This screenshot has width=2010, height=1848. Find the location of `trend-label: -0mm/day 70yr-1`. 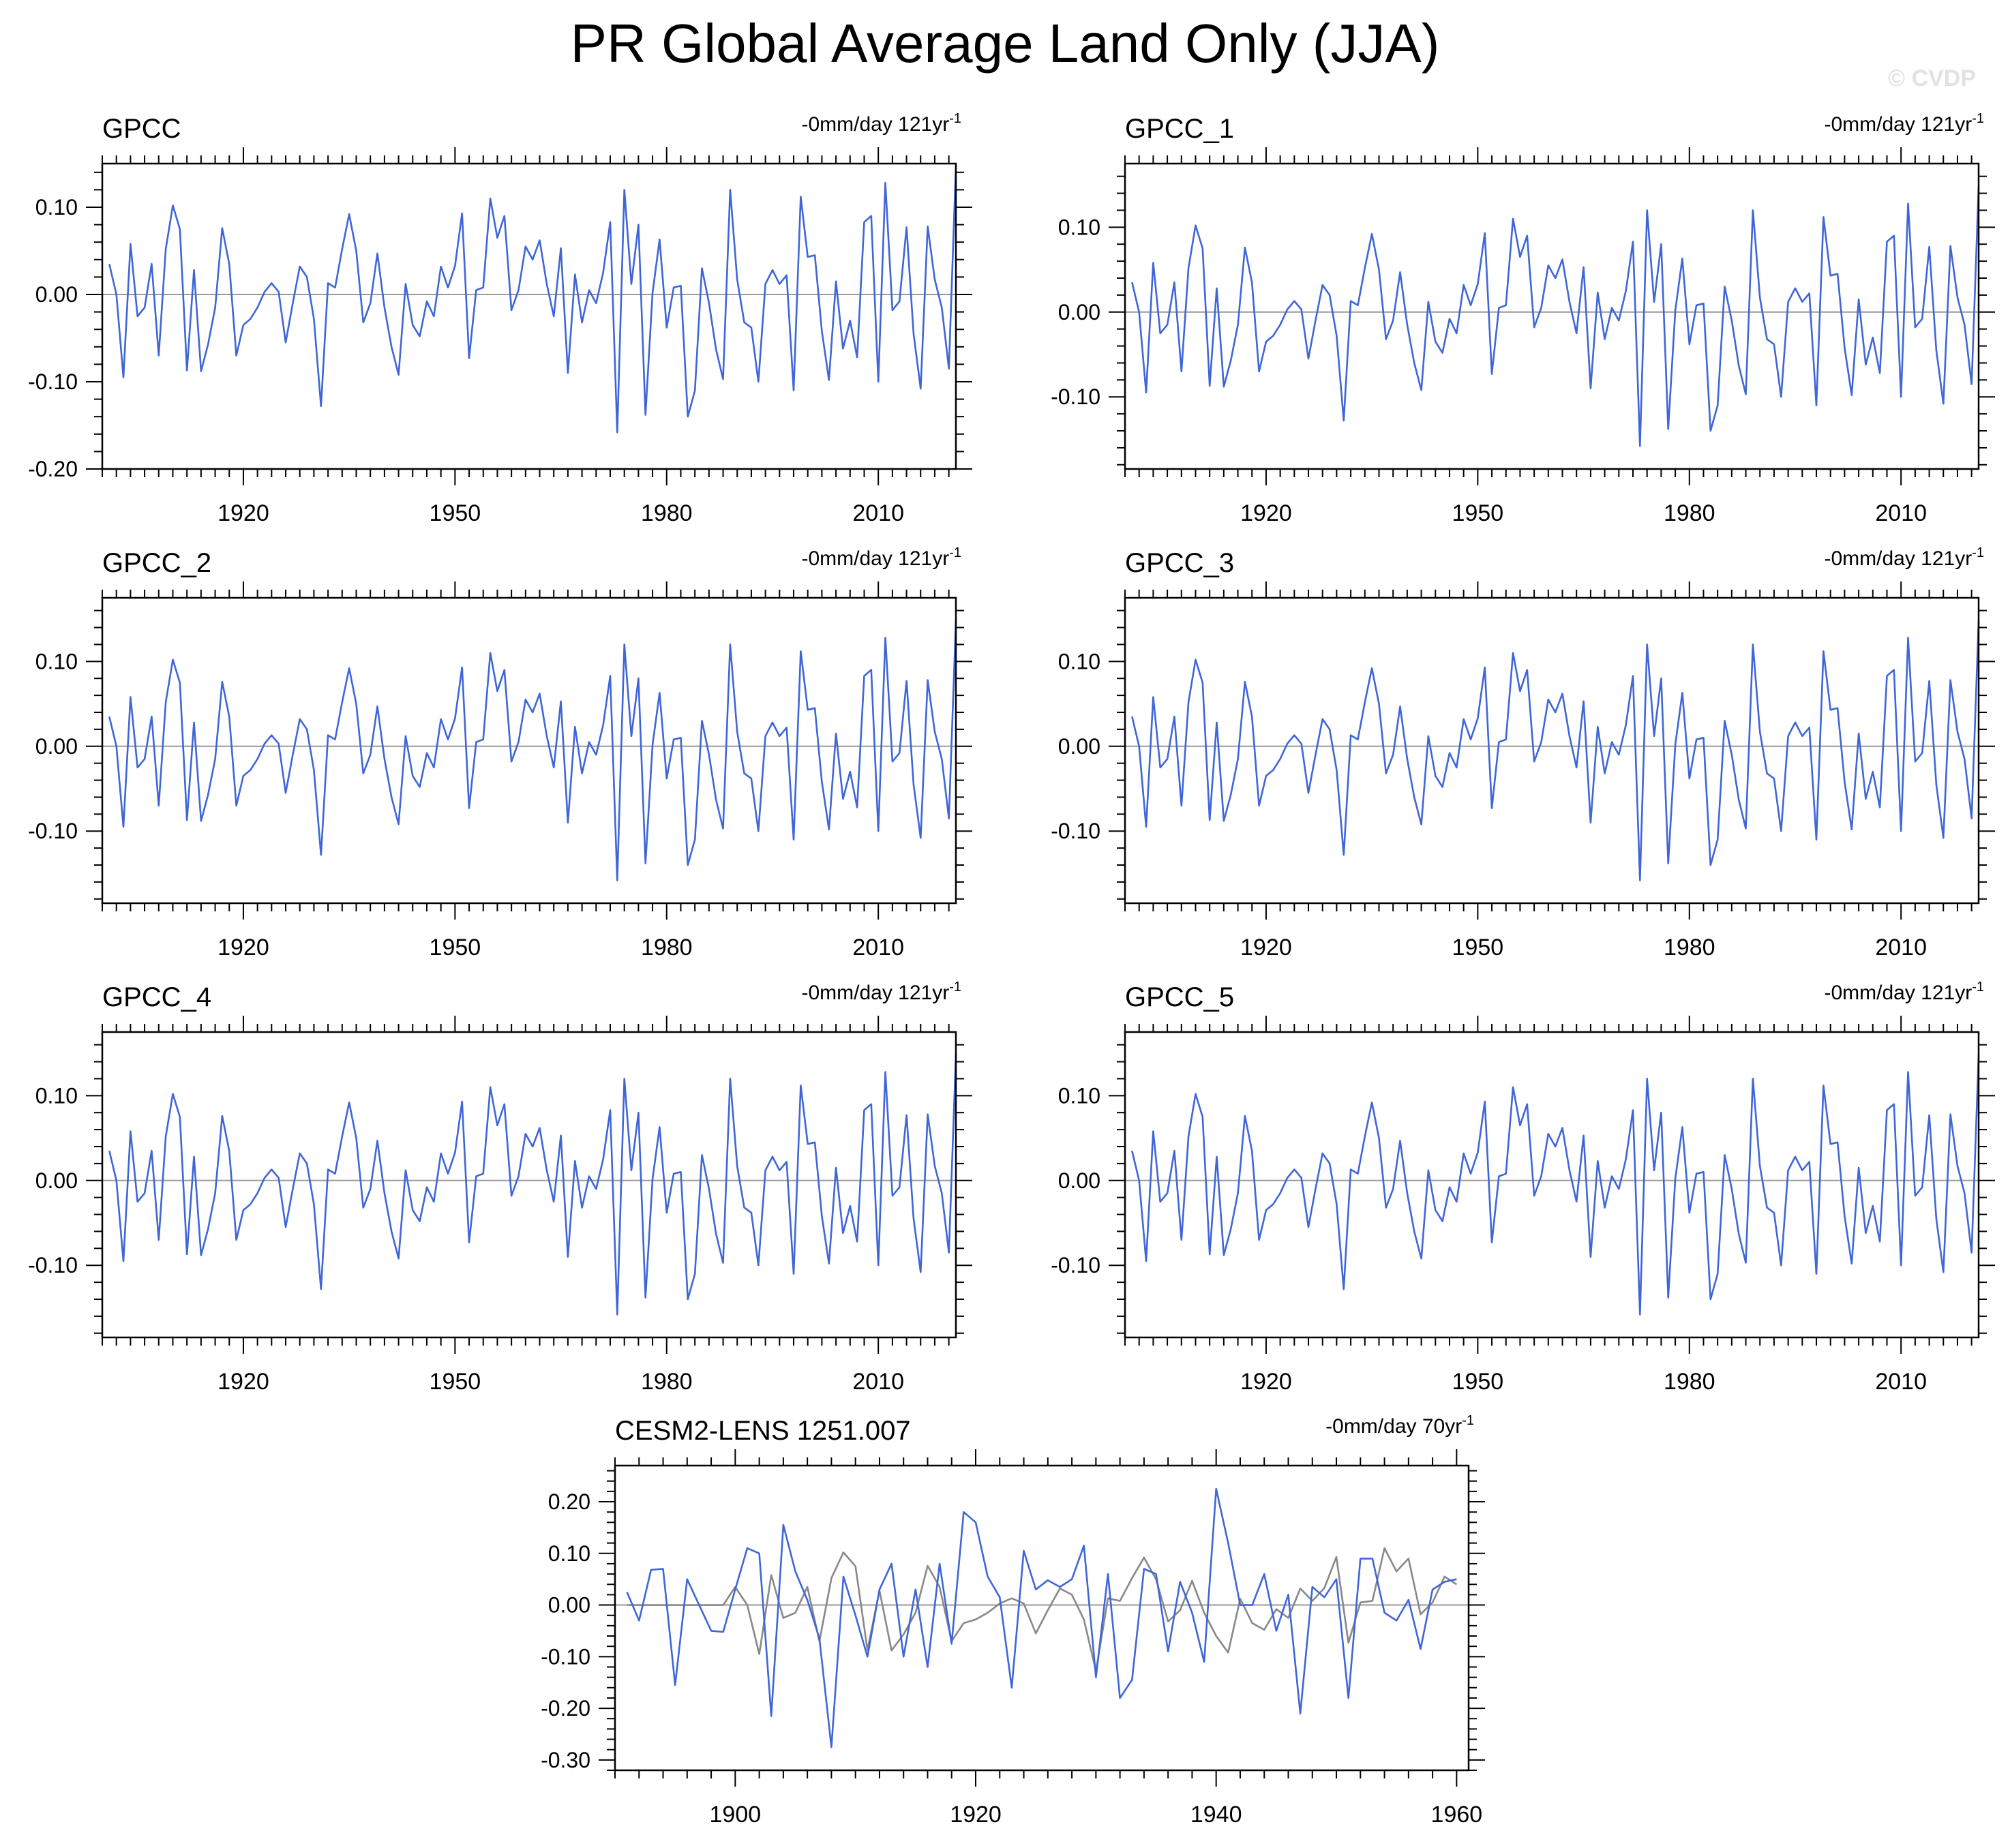

trend-label: -0mm/day 70yr-1 is located at coordinates (1399, 1425).